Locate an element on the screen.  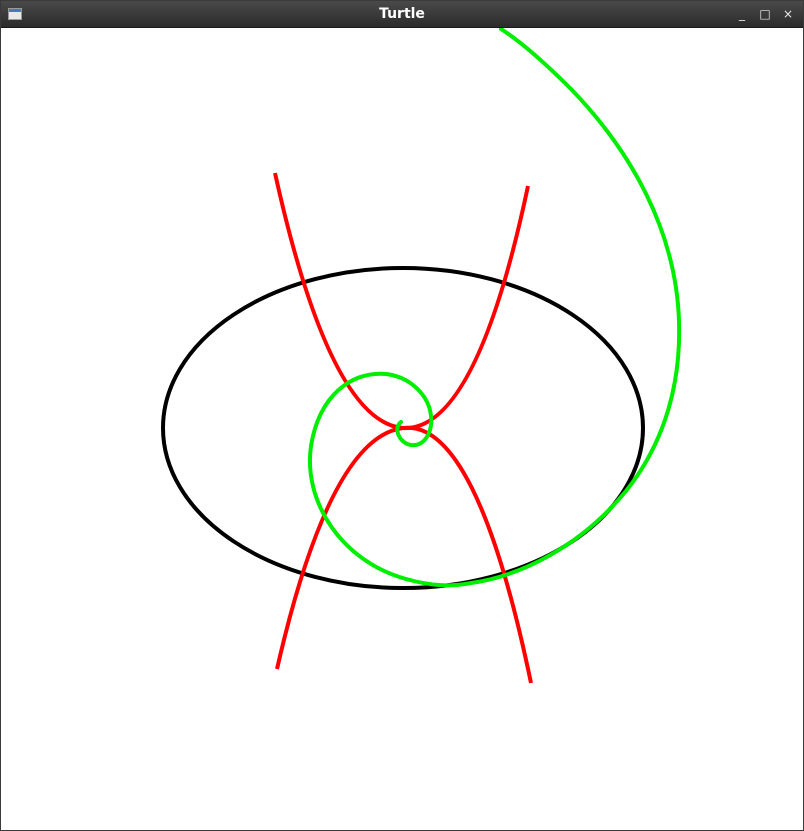
window-title: Turtle is located at coordinates (402, 14).